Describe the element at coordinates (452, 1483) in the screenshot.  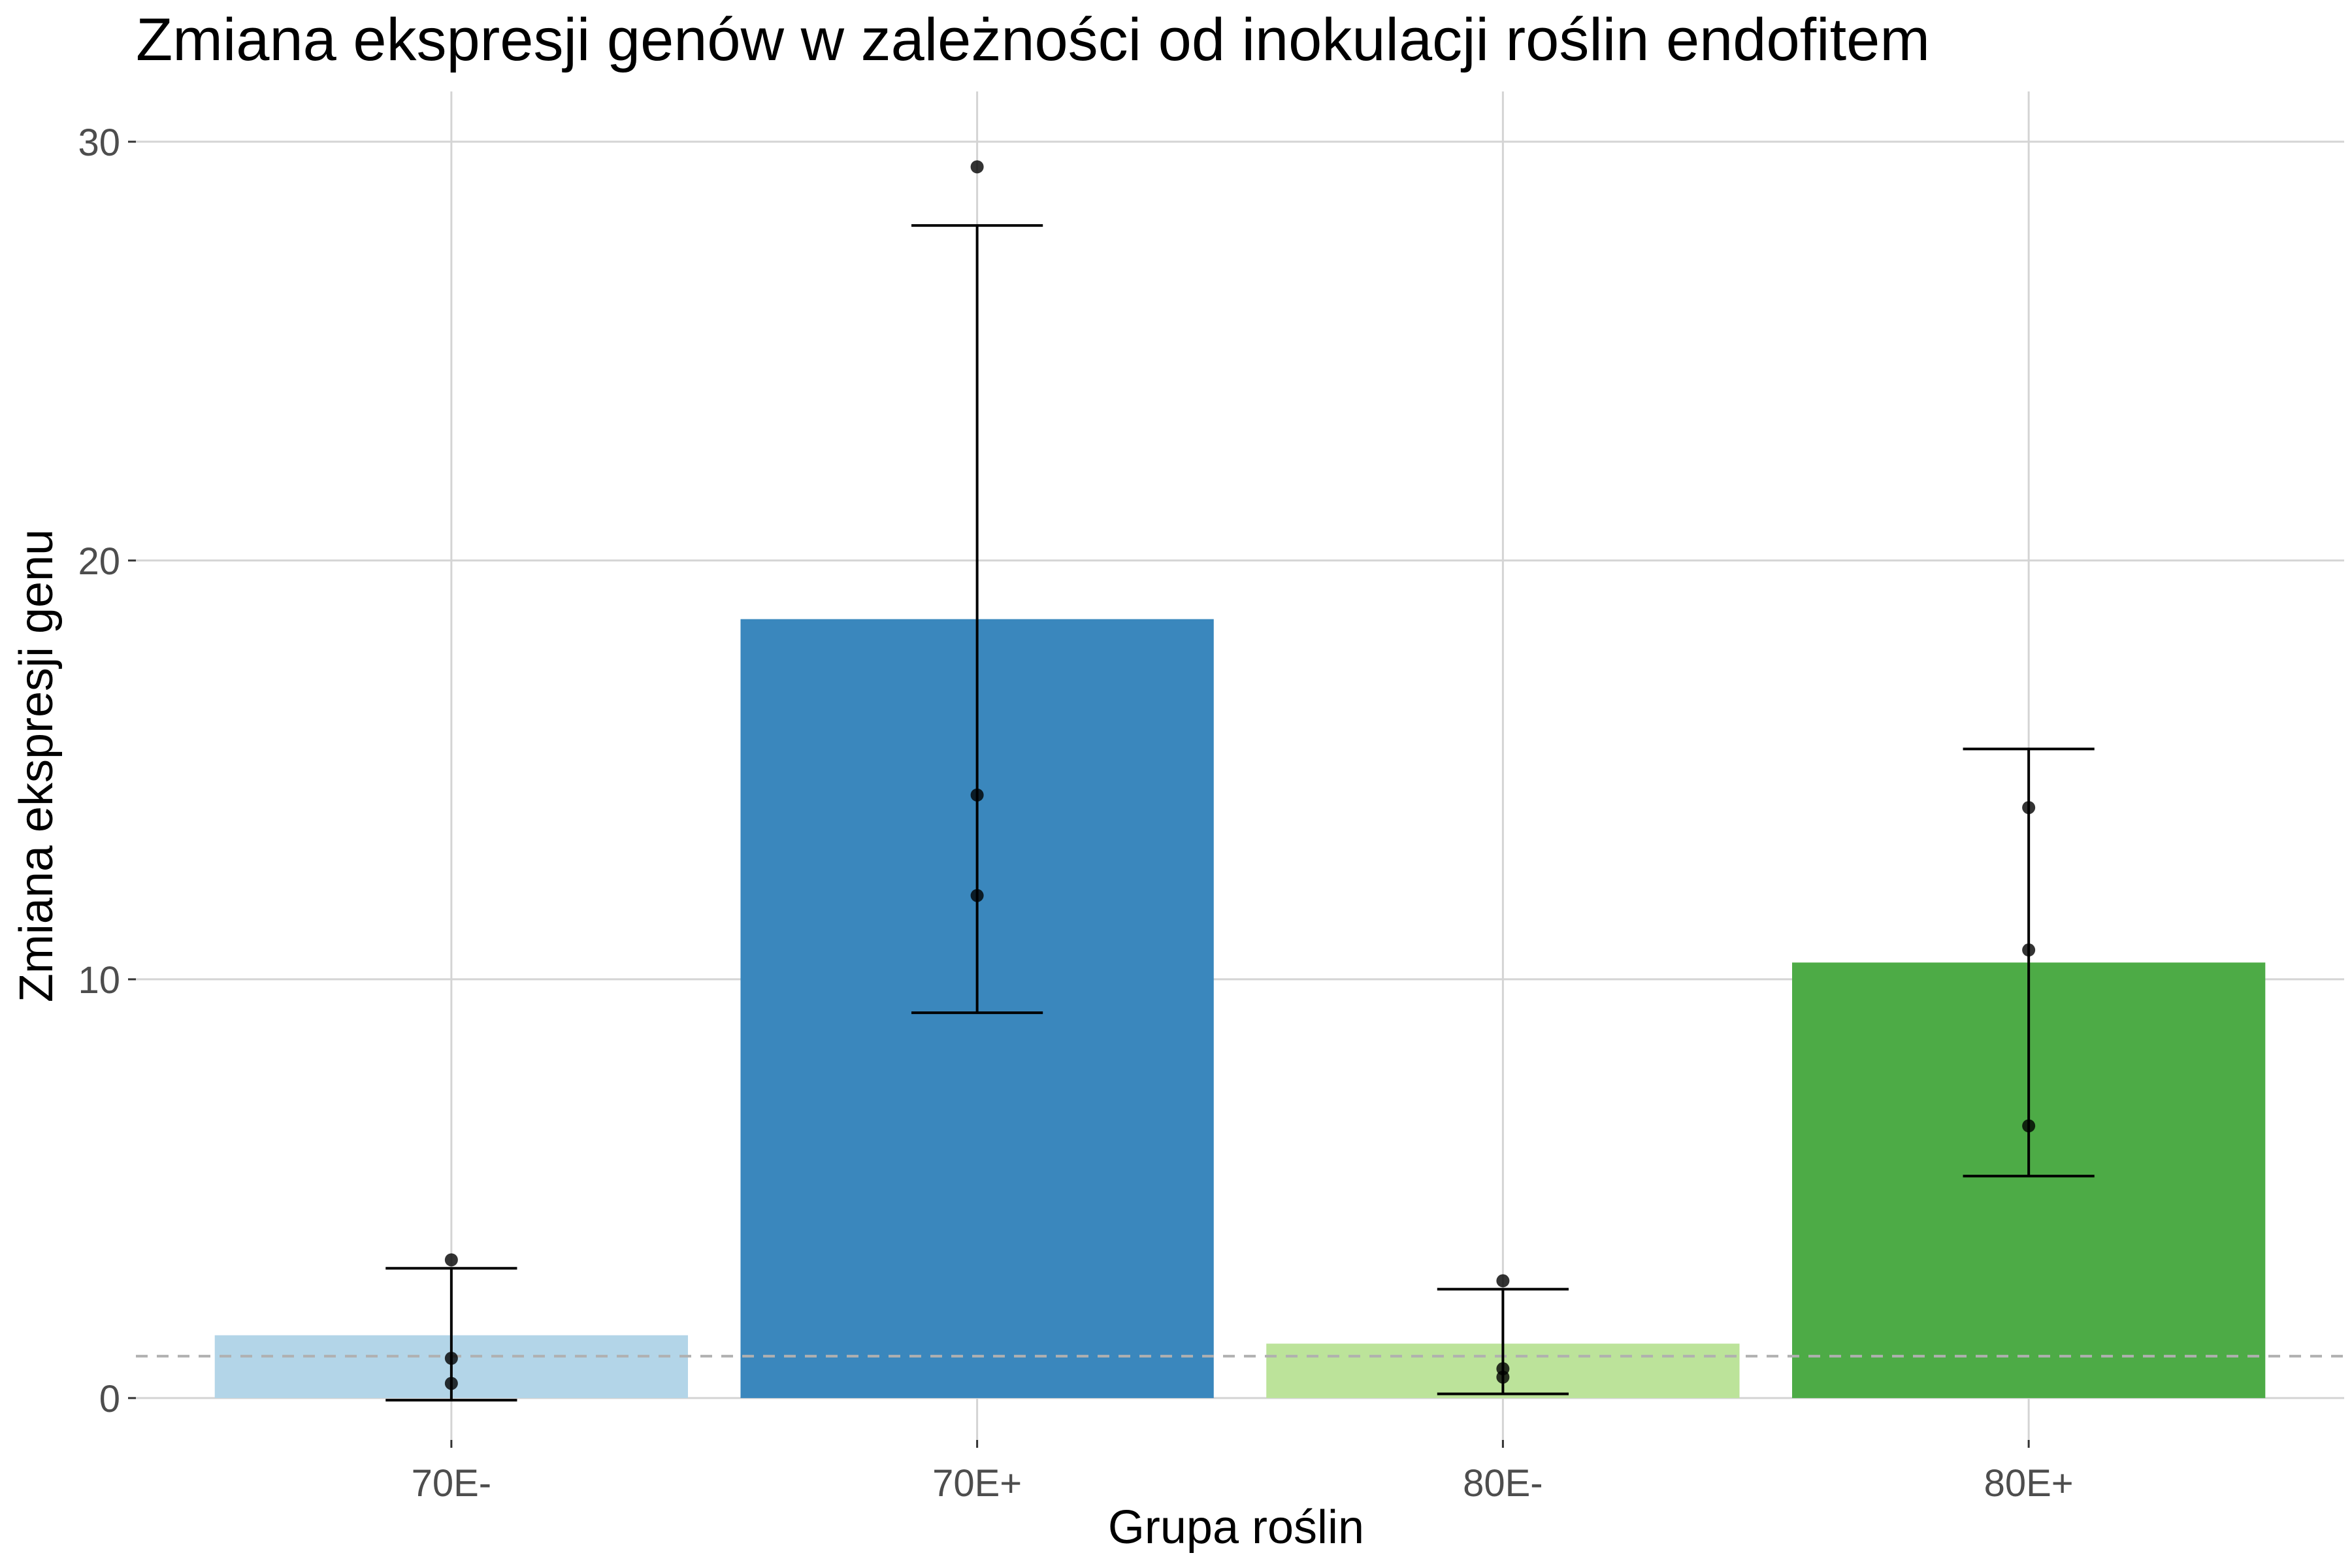
I see `x-tick-label-70E-: 70E-` at that location.